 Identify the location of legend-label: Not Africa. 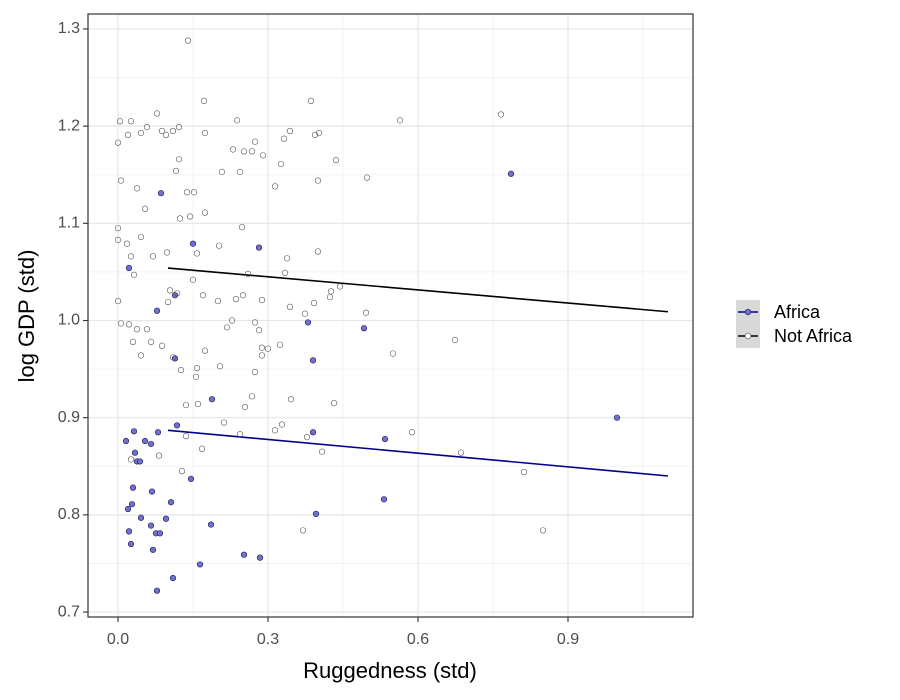
(813, 336).